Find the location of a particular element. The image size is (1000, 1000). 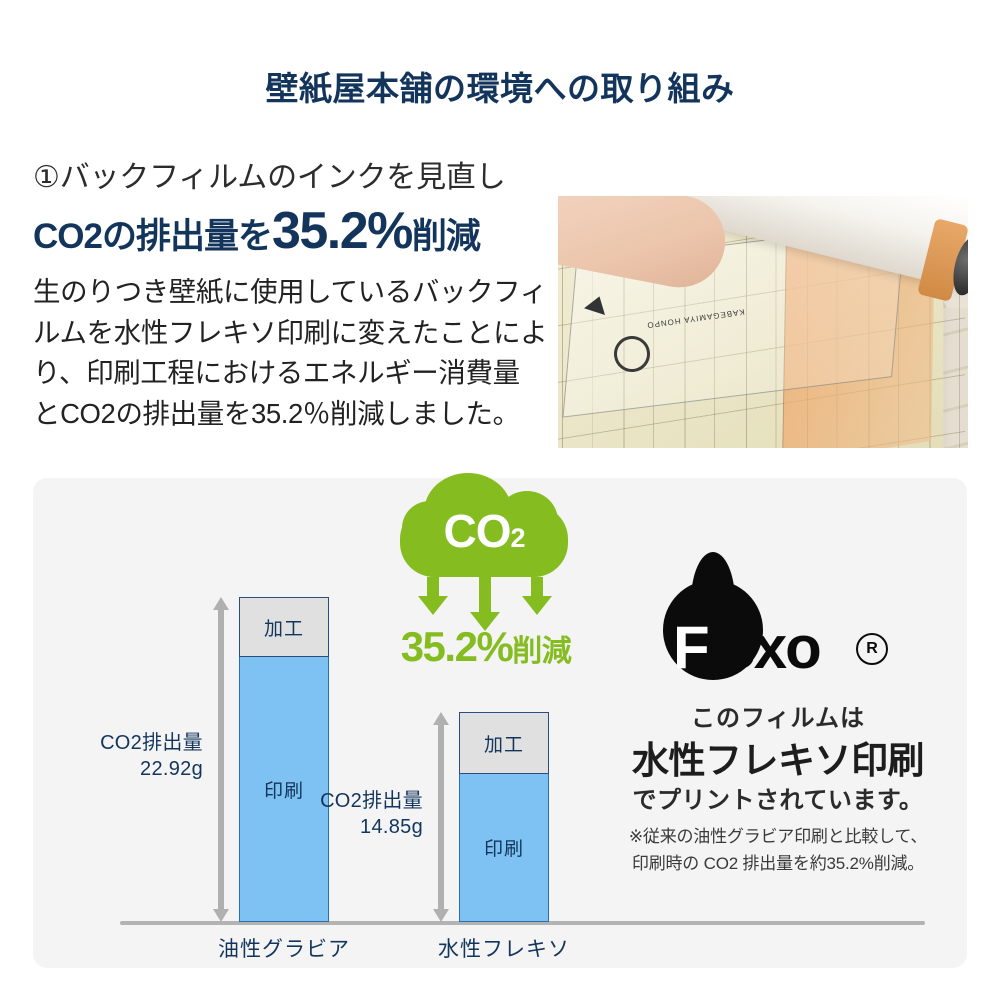

bar-oil-gravure: 加工 印刷 is located at coordinates (284, 759).